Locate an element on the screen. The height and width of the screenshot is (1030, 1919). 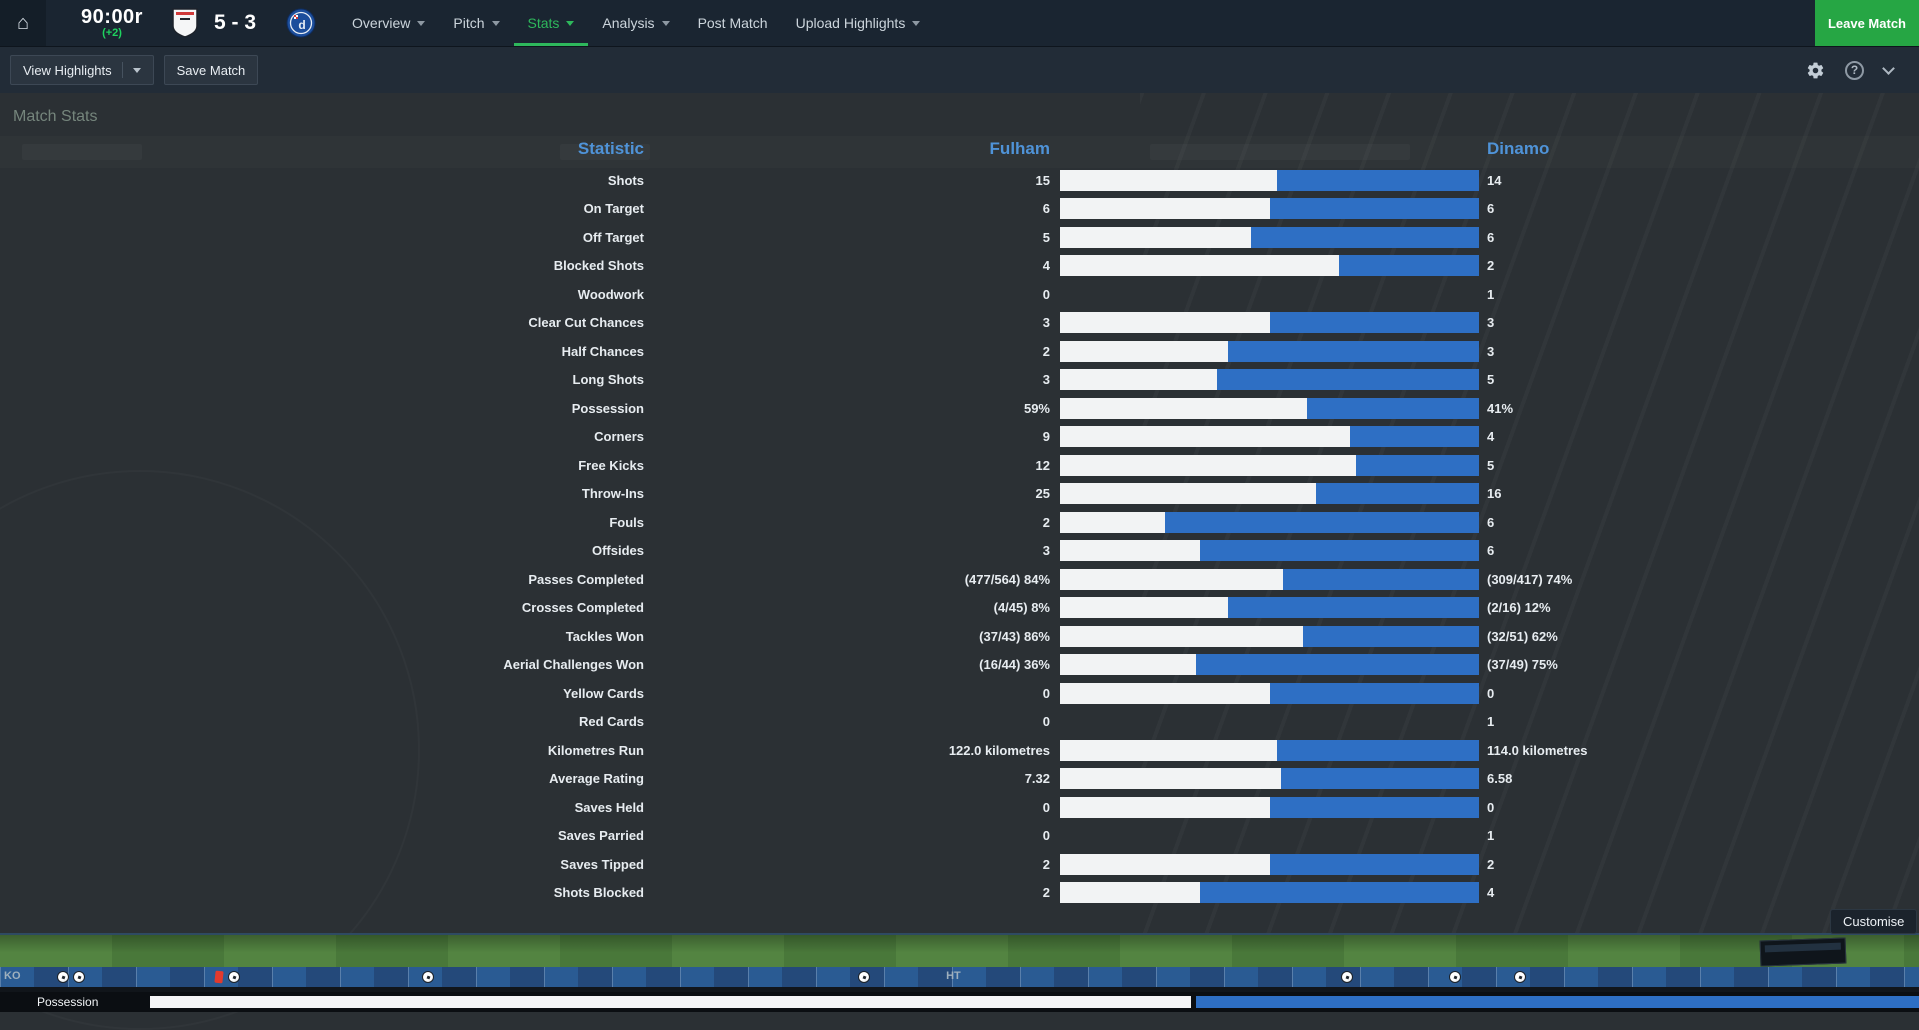
away-value: 0 is located at coordinates (1491, 693).